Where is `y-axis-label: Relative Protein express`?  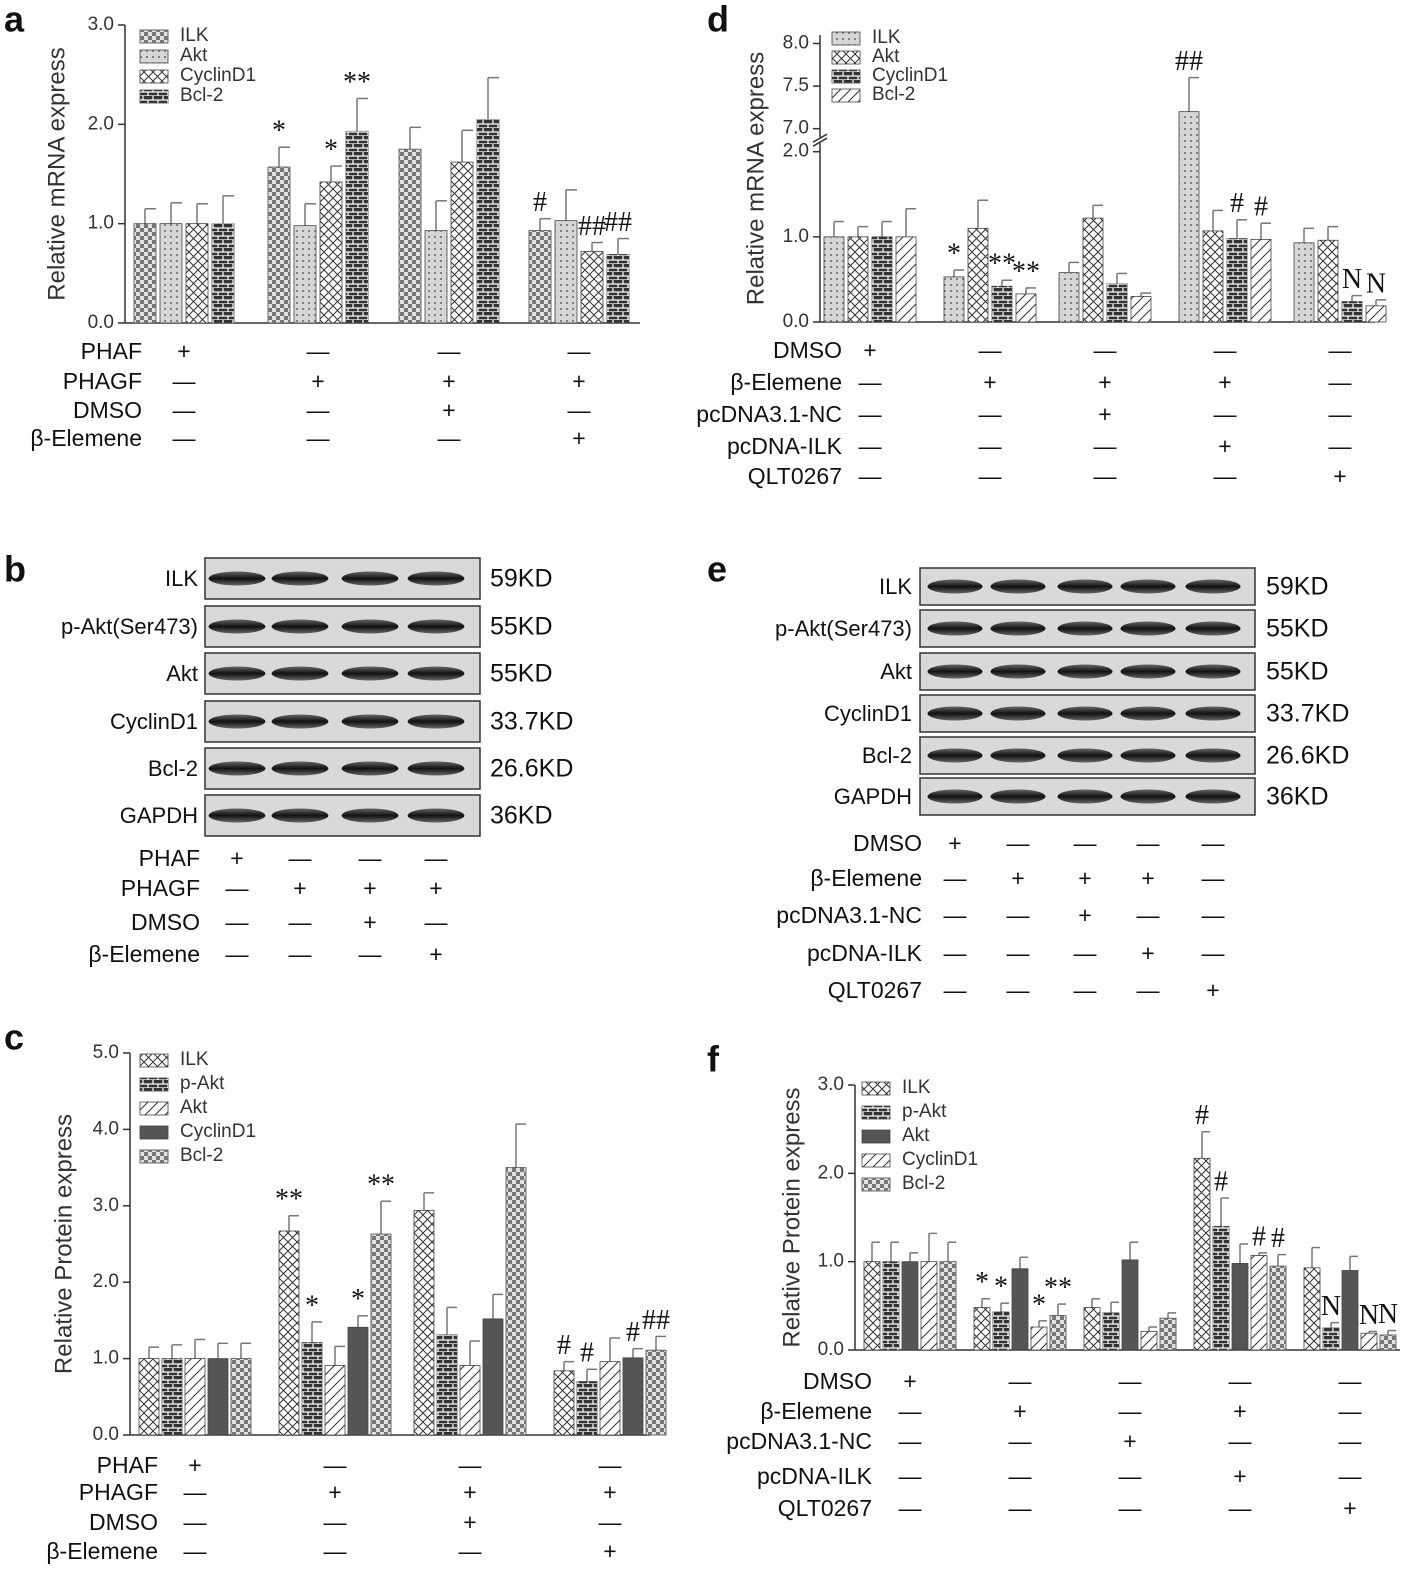
y-axis-label: Relative Protein express is located at coordinates (63, 1244).